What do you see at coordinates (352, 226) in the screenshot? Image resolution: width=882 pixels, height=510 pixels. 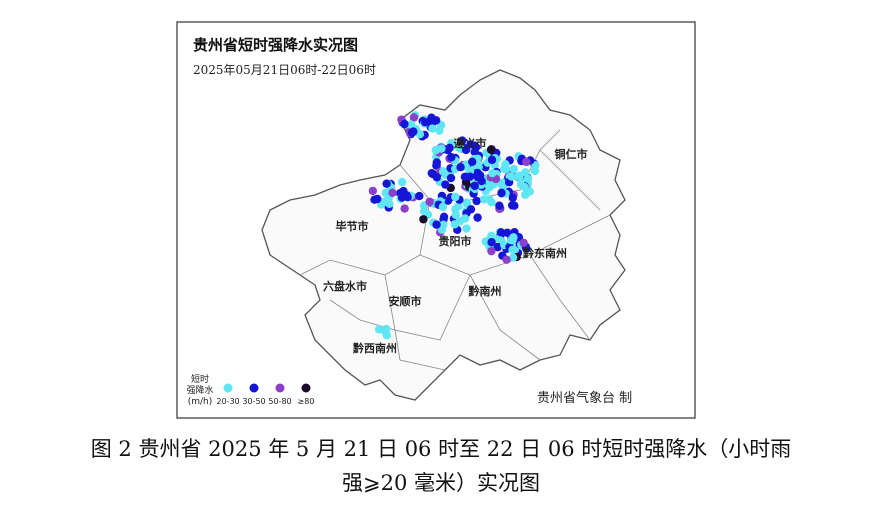 I see `city-label: 毕节市` at bounding box center [352, 226].